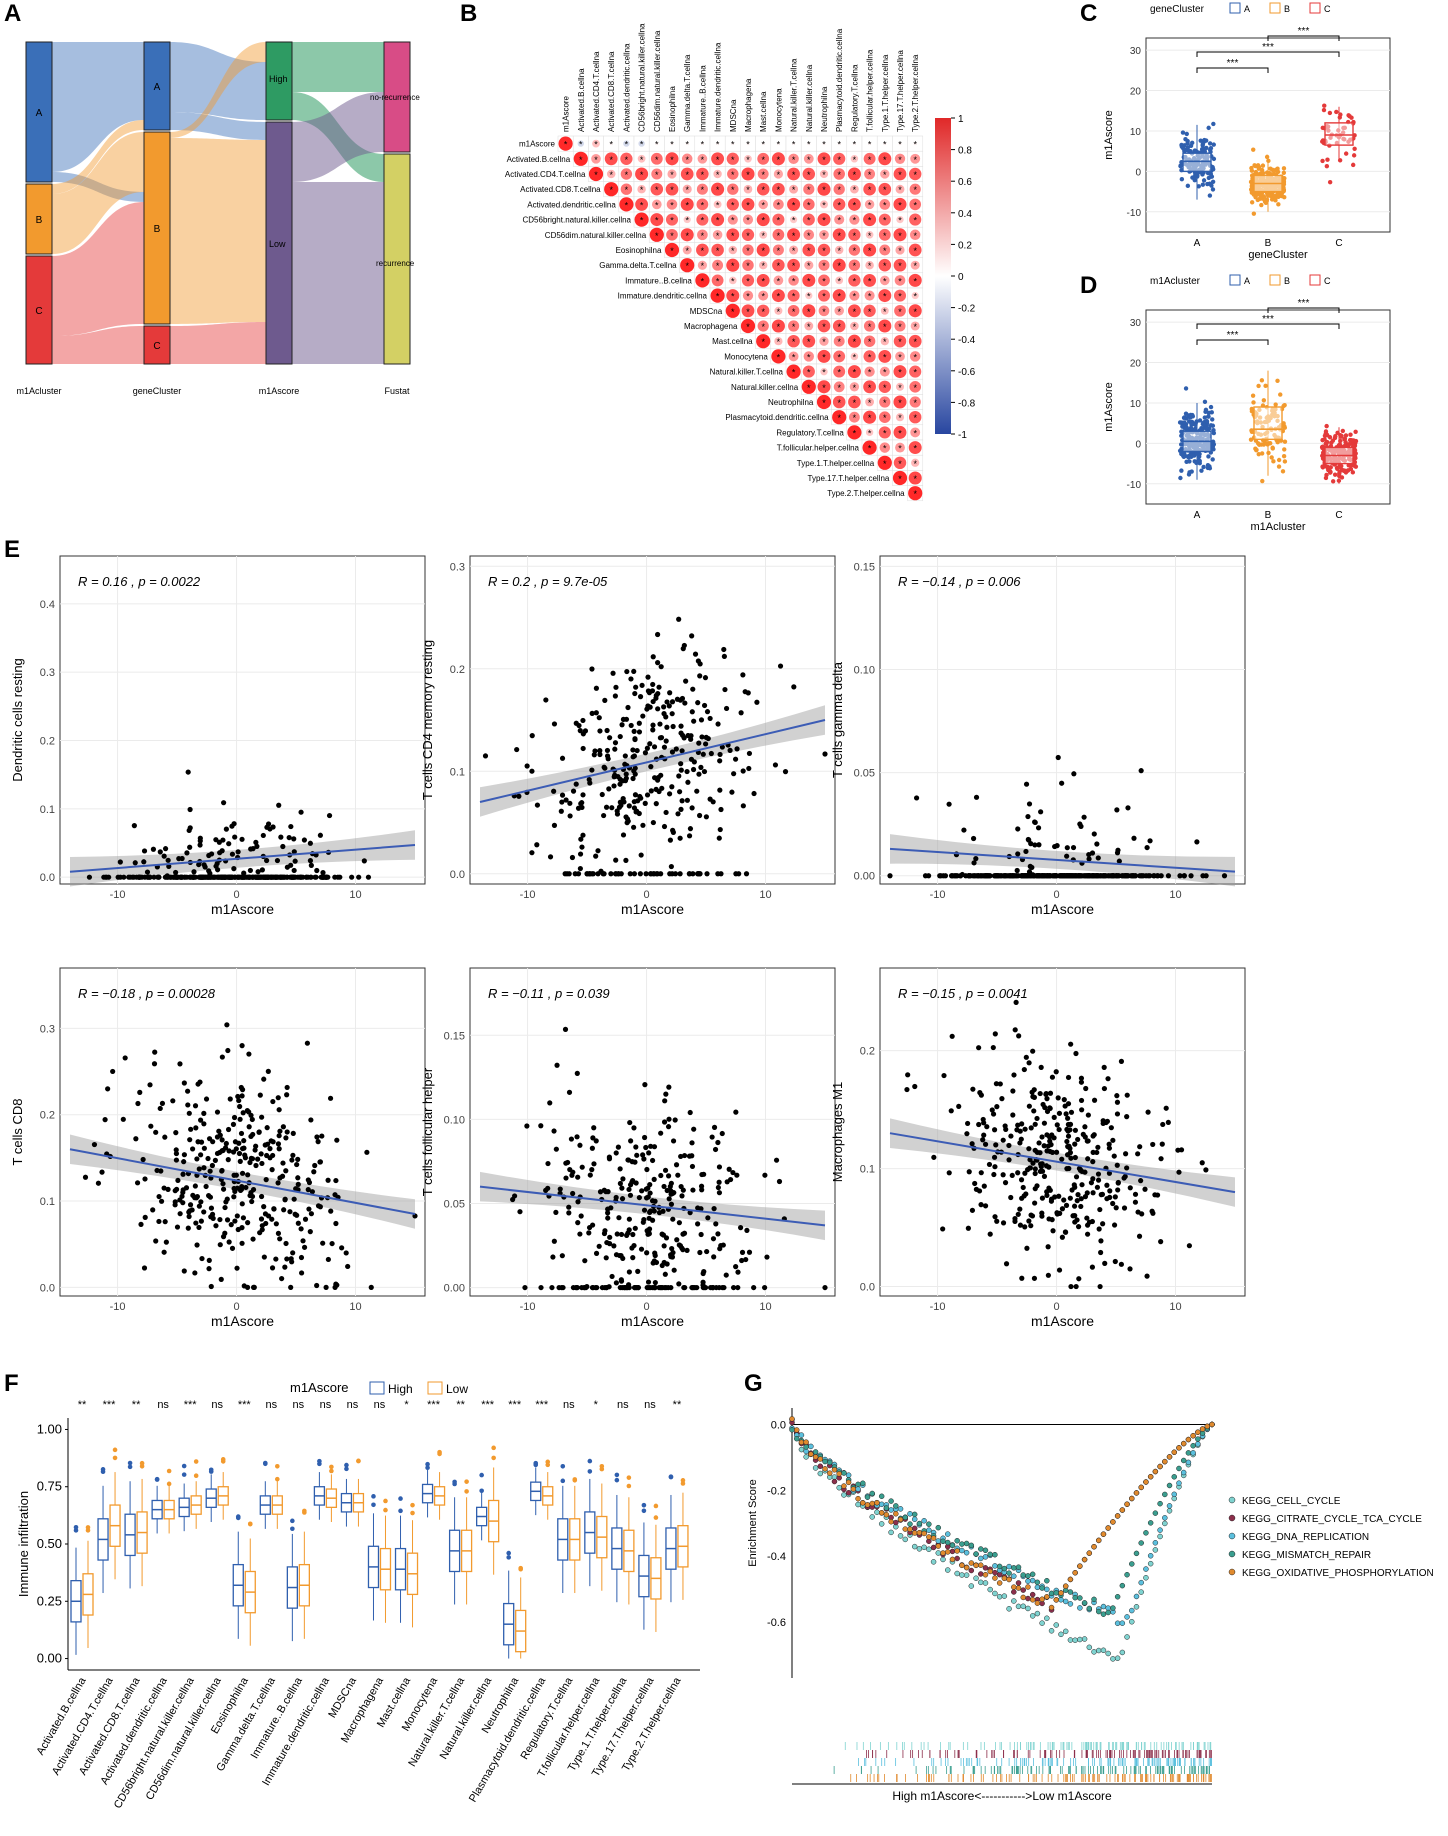 The width and height of the screenshot is (1448, 1836). Describe the element at coordinates (539, 159) in the screenshot. I see `corr-row-label: Activated.B.cellna` at that location.